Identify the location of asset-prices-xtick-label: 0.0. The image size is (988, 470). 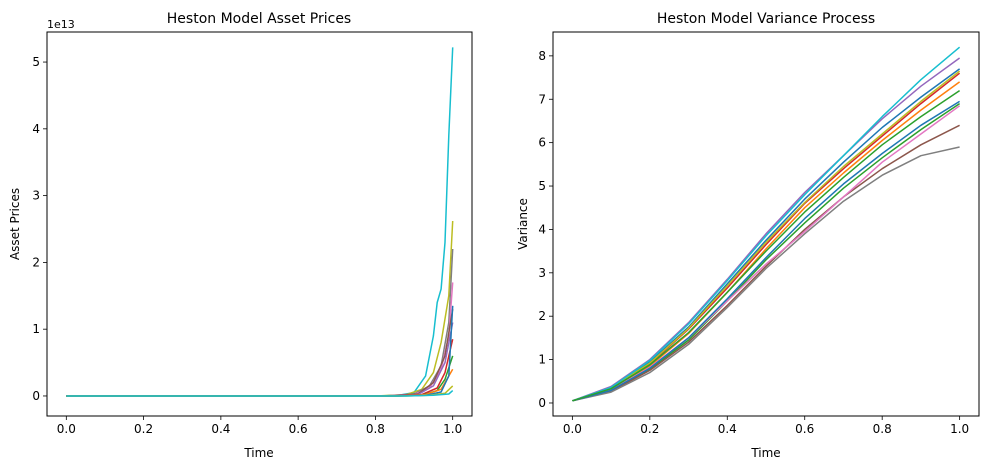
(66, 429).